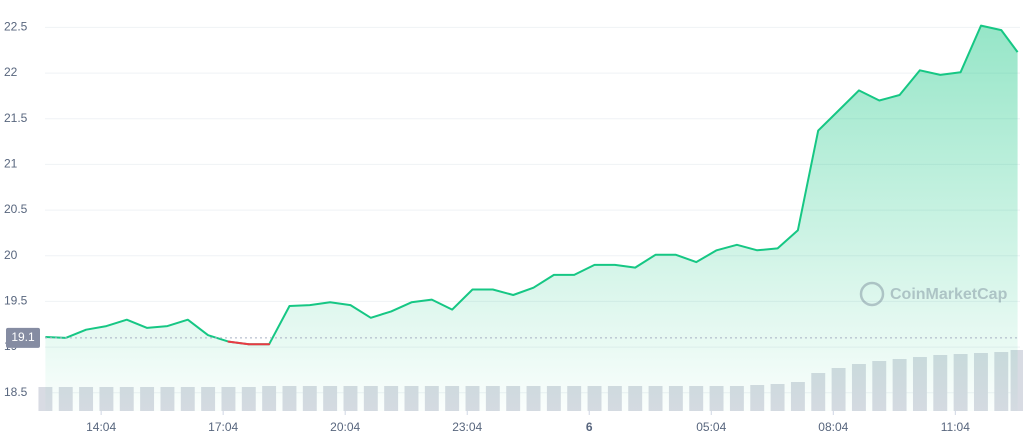 Image resolution: width=1023 pixels, height=440 pixels. I want to click on watermark-text: CoinMarketCap, so click(949, 294).